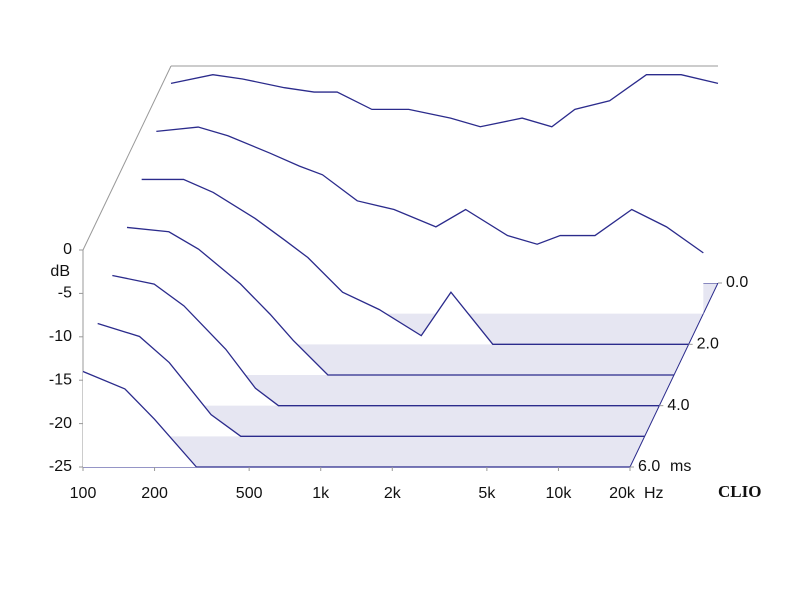 The image size is (800, 600). What do you see at coordinates (559, 493) in the screenshot?
I see `x-tick-label: 10k` at bounding box center [559, 493].